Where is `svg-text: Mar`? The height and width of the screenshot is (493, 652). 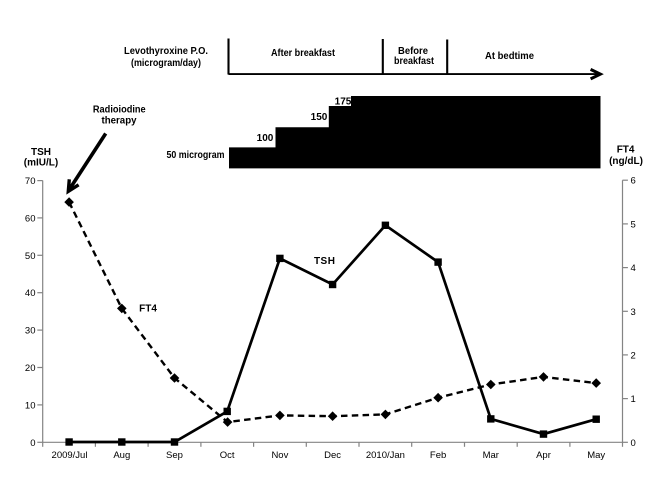
svg-text: Mar is located at coordinates (491, 455).